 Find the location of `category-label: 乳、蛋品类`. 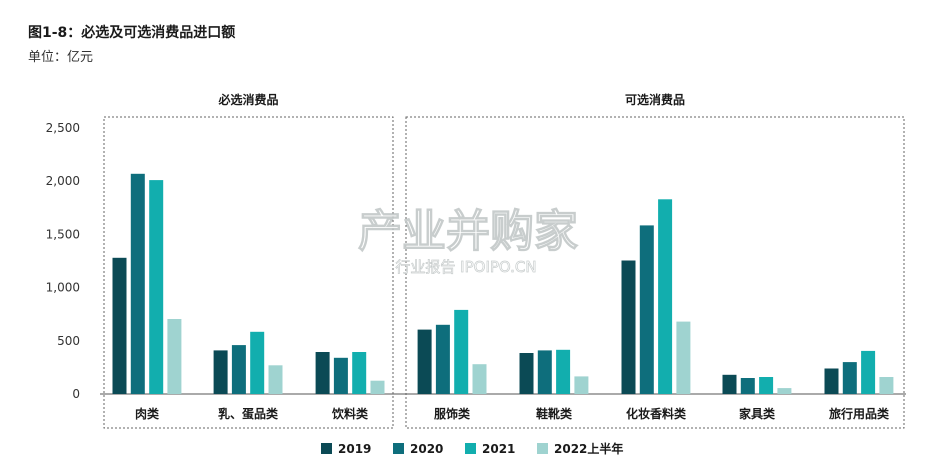

category-label: 乳、蛋品类 is located at coordinates (248, 413).